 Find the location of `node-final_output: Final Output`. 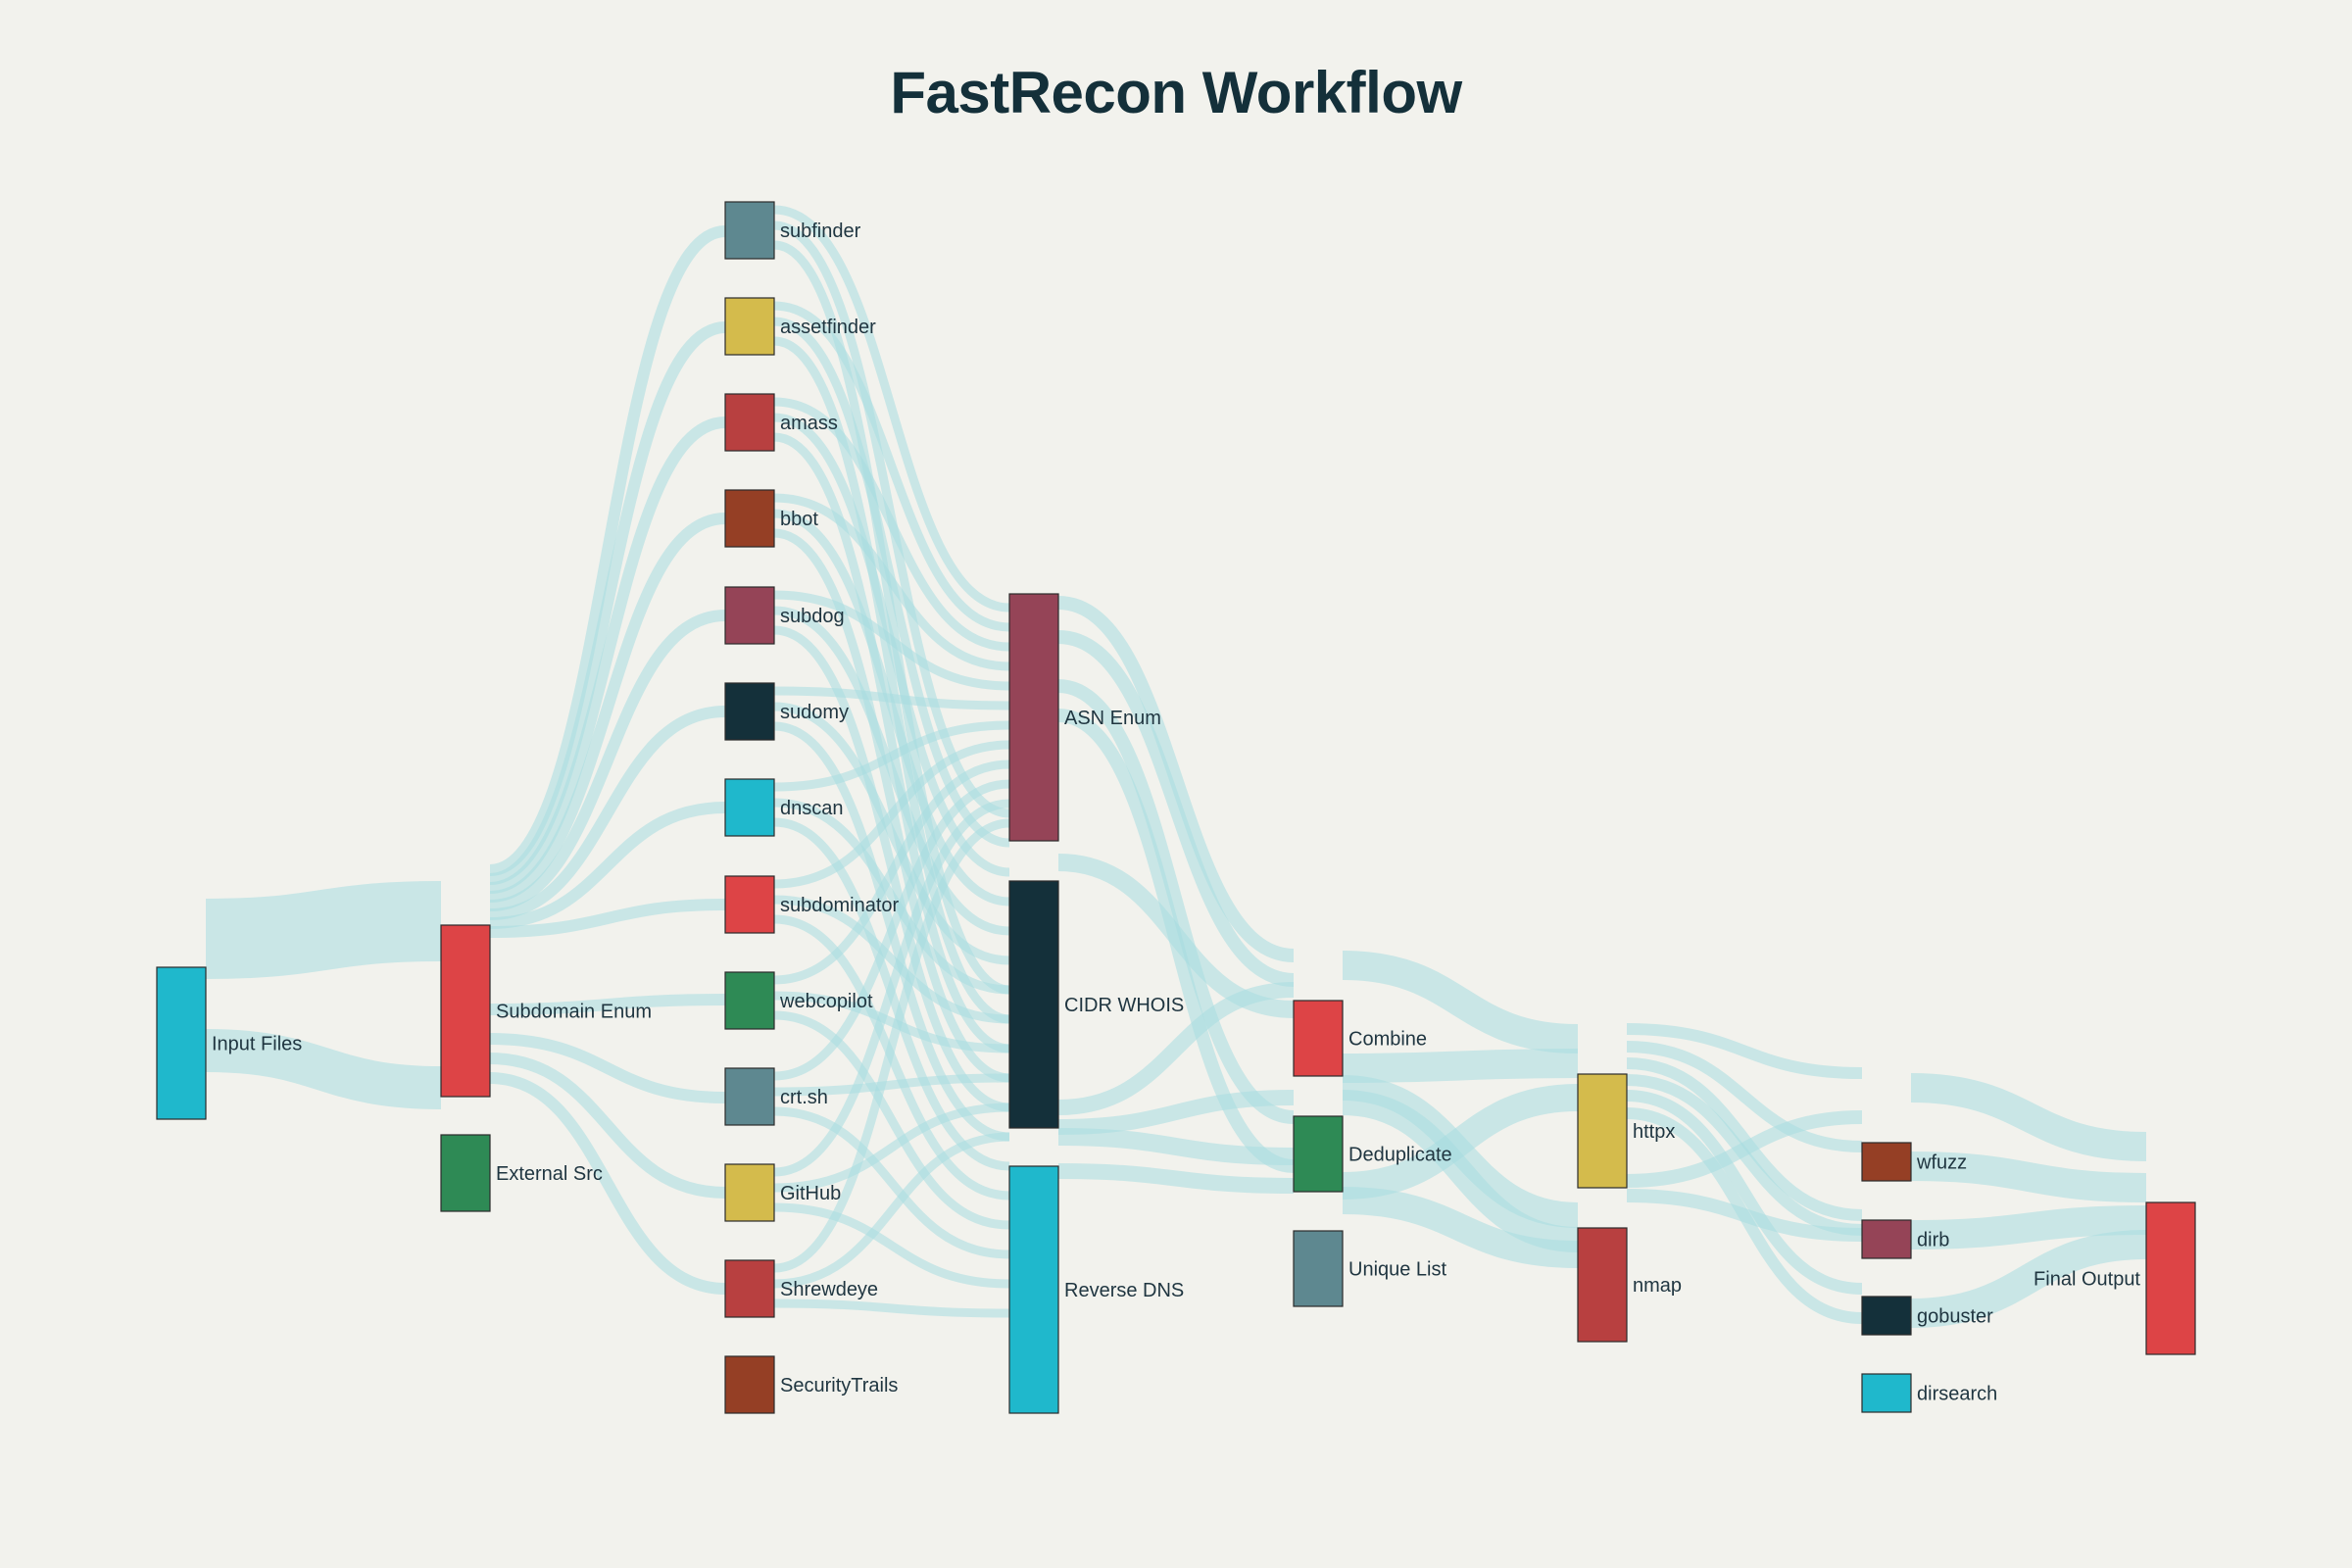

node-final_output: Final Output is located at coordinates (2115, 1278).